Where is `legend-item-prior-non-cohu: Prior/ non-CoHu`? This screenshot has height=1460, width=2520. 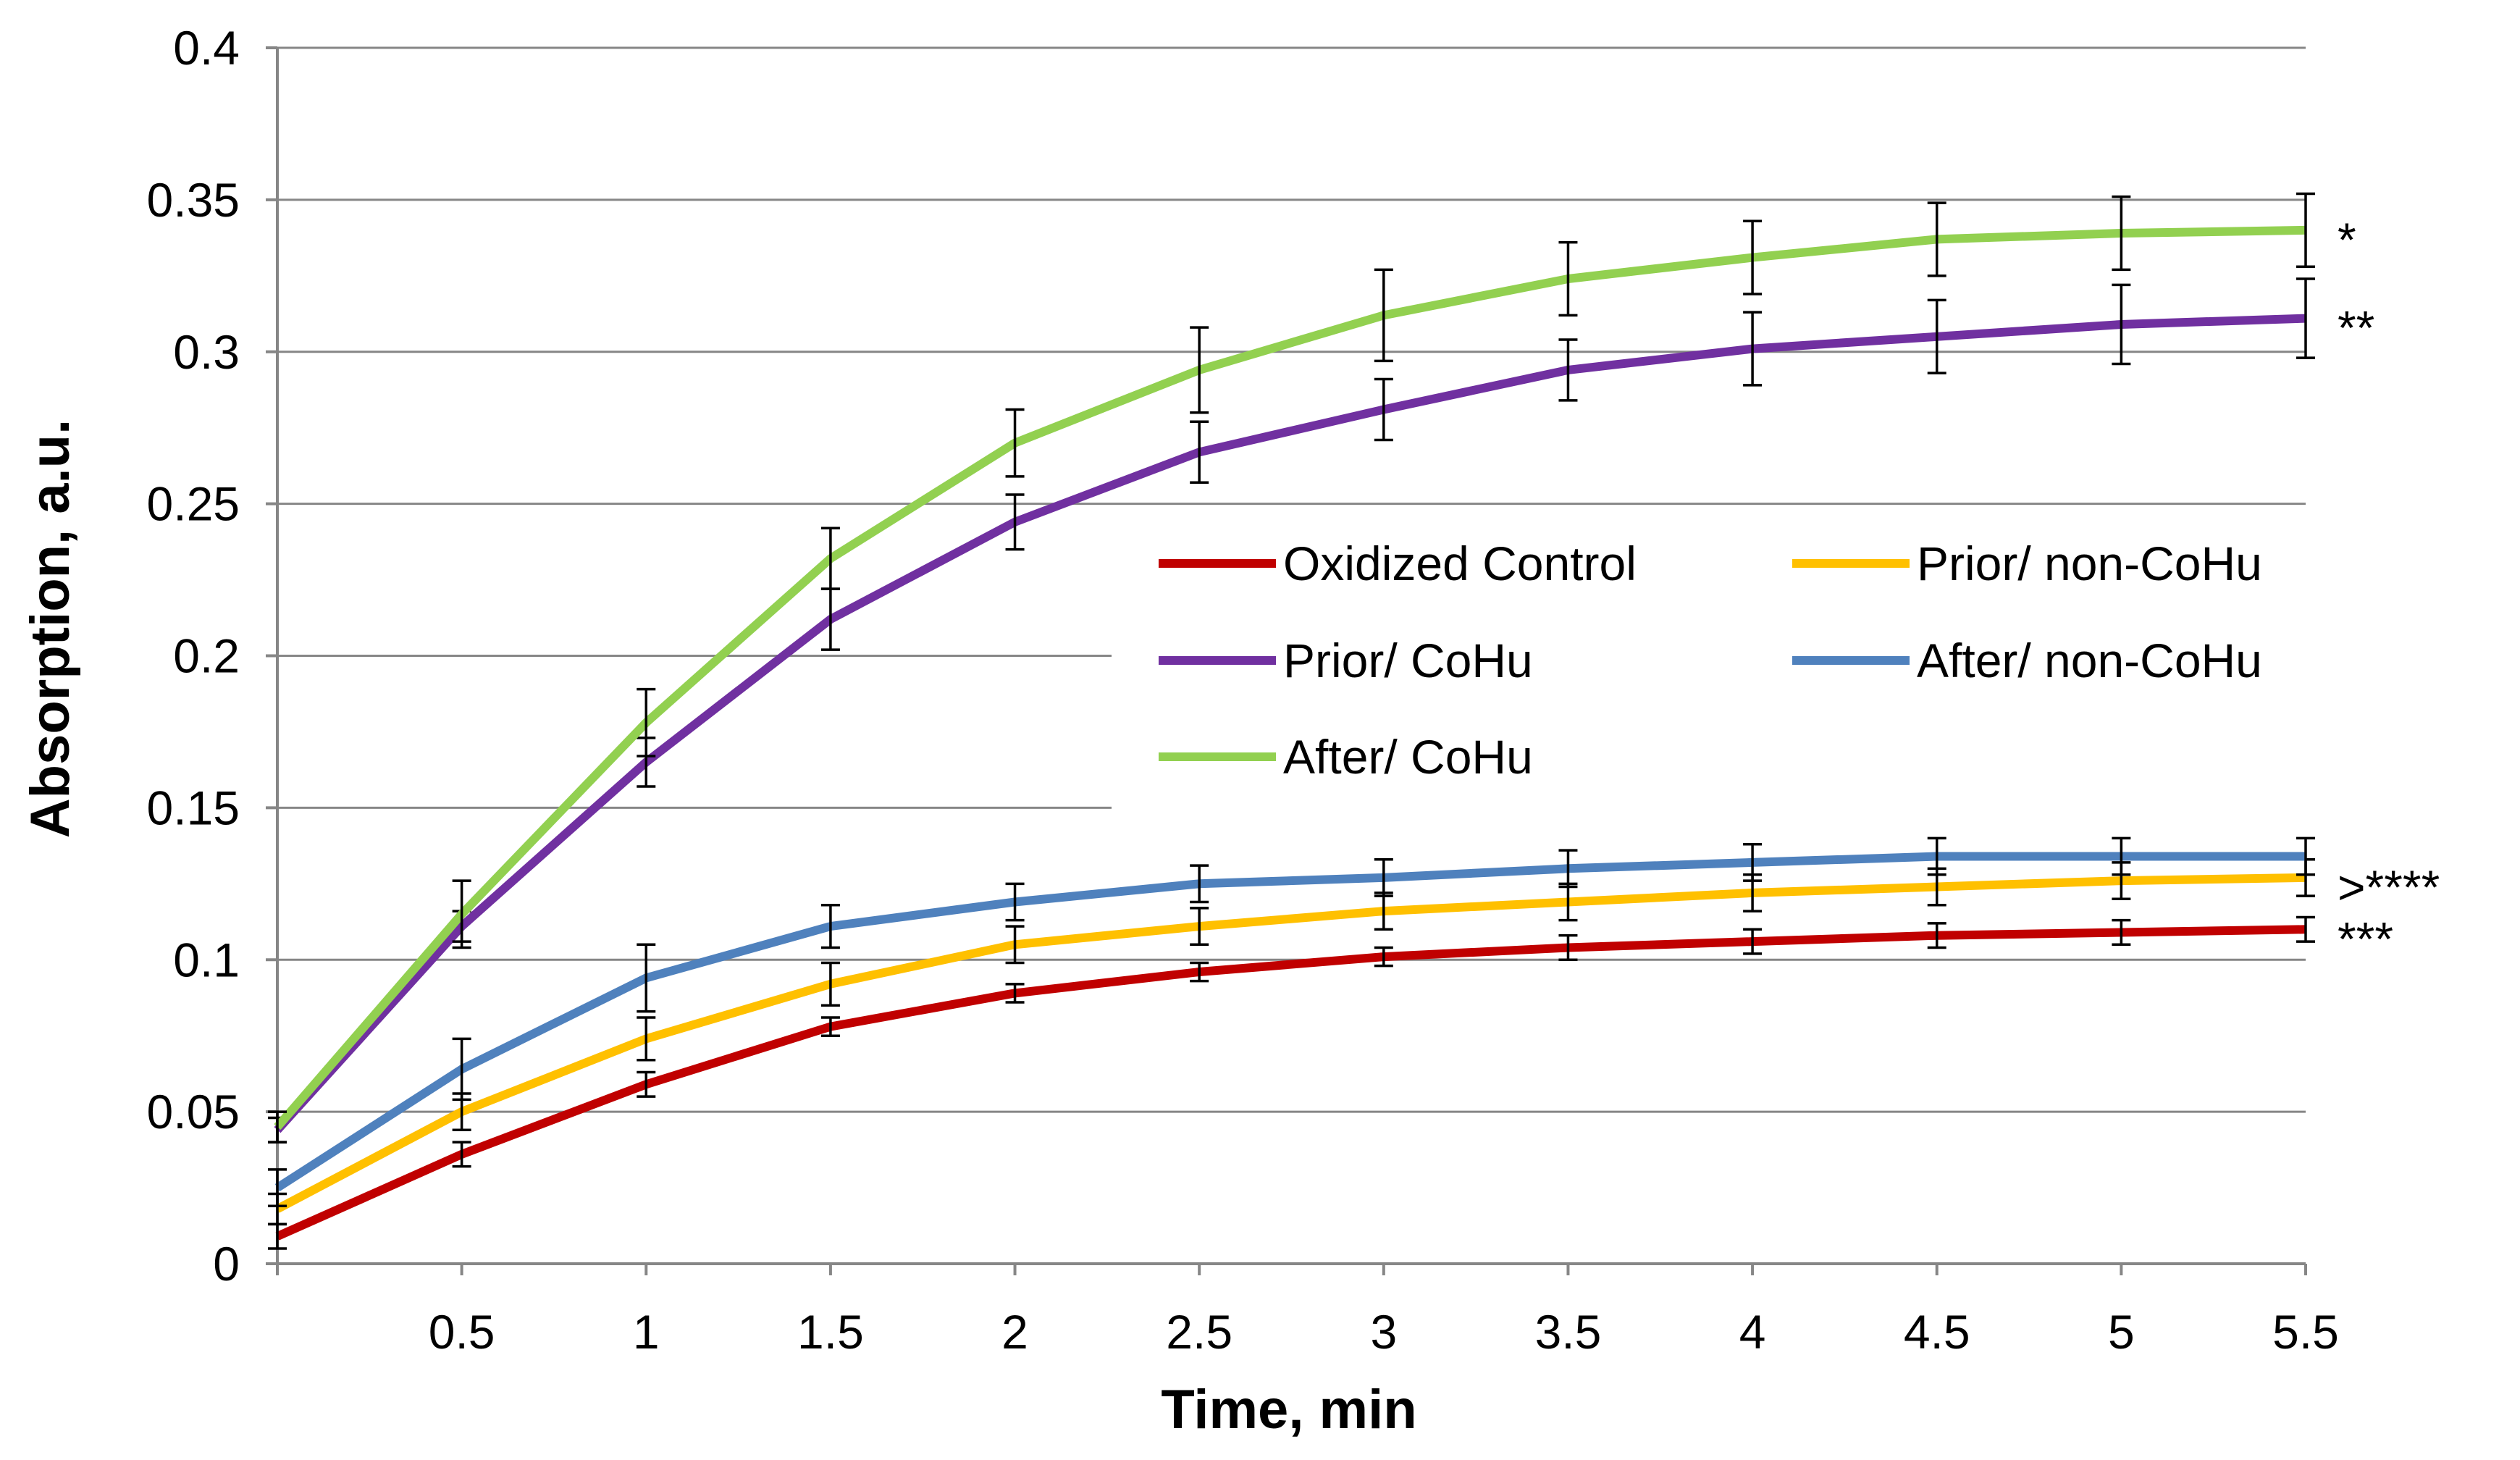
legend-item-prior-non-cohu: Prior/ non-CoHu is located at coordinates (2027, 563).